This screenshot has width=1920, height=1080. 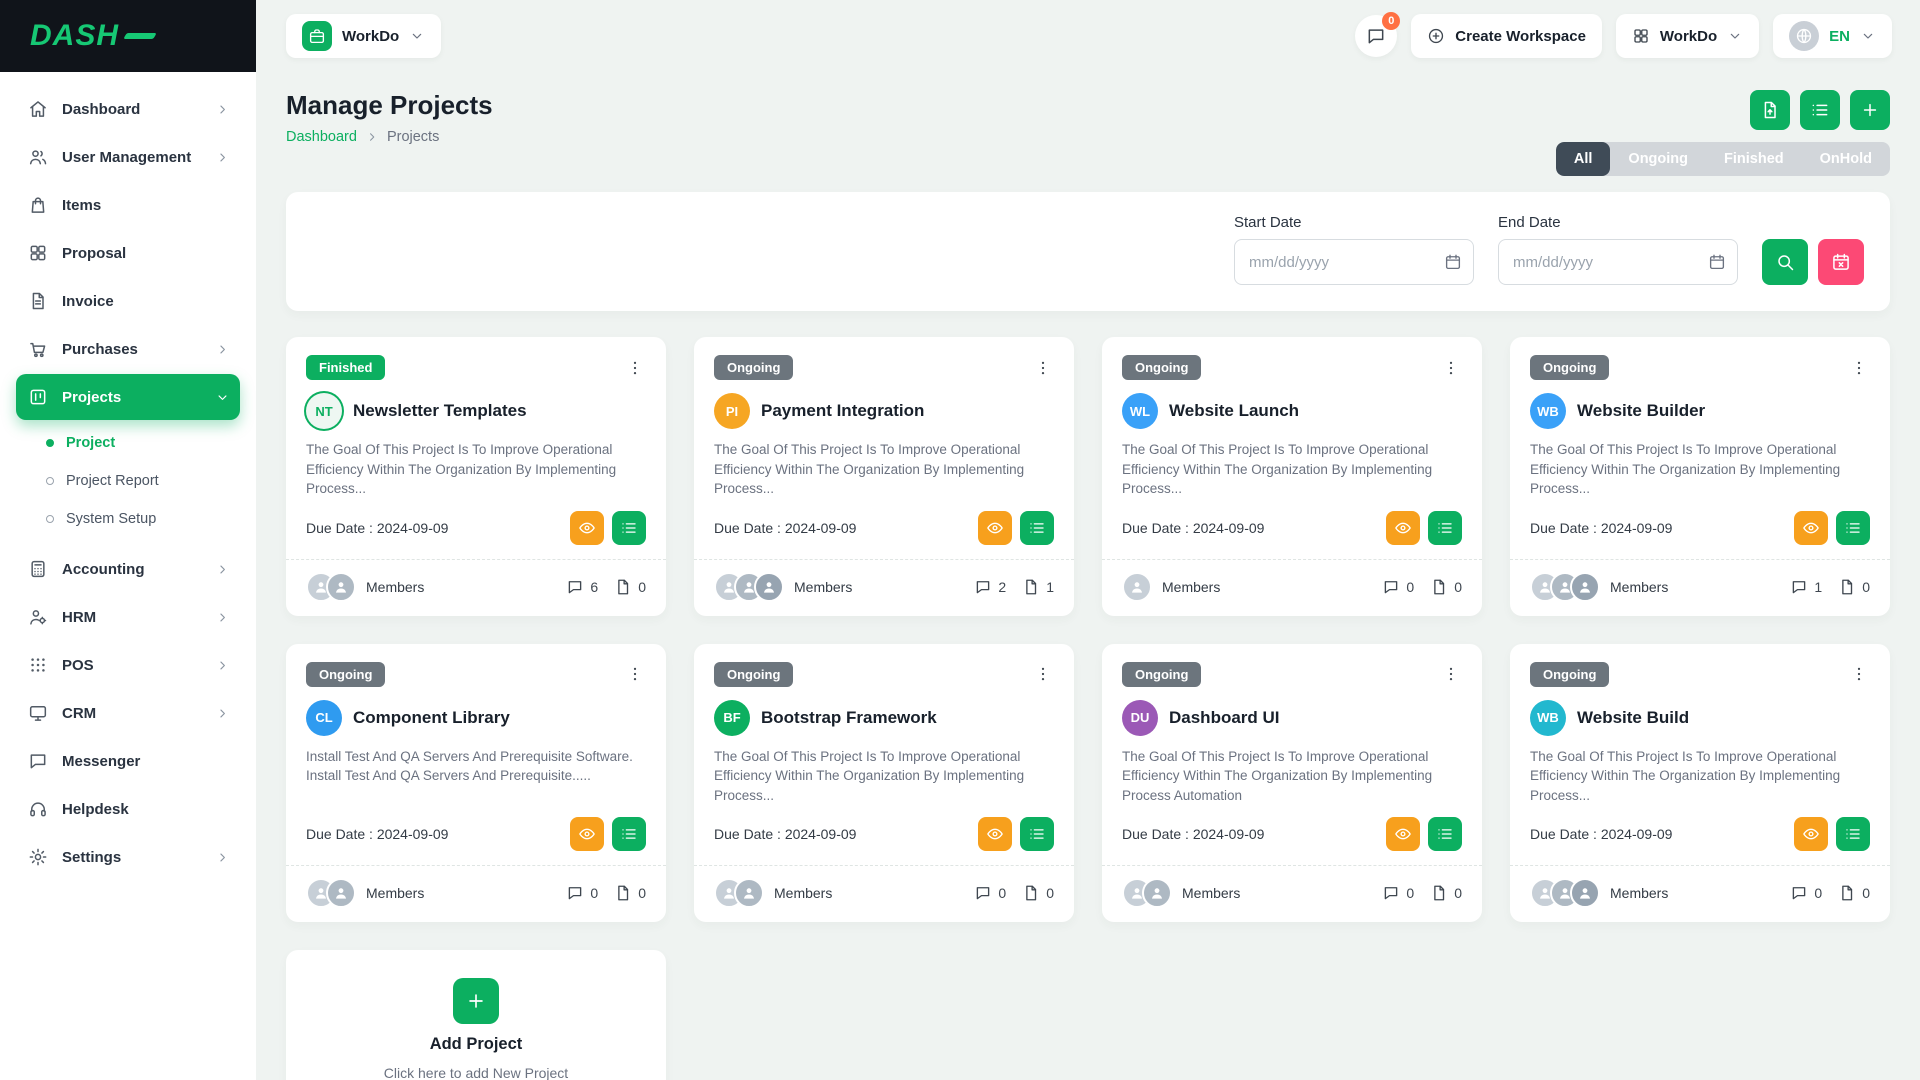 What do you see at coordinates (1658, 159) in the screenshot?
I see `tab-ongoing: Ongoing` at bounding box center [1658, 159].